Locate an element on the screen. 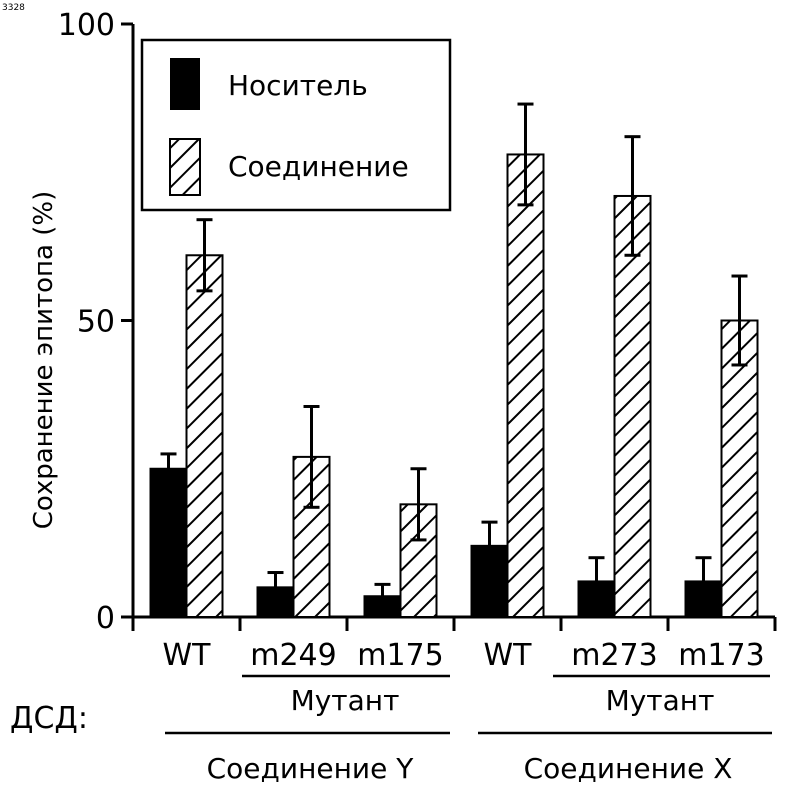 The height and width of the screenshot is (801, 800). y-axis-label: Сохранение эпитопа (%) is located at coordinates (44, 360).